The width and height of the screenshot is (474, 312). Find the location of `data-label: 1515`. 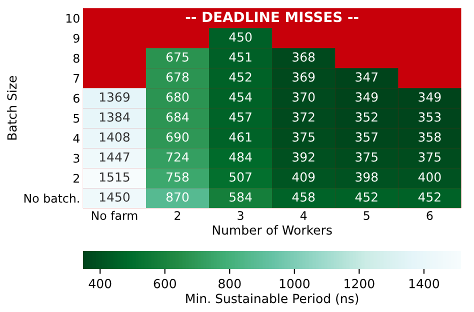

data-label: 1515 is located at coordinates (115, 177).